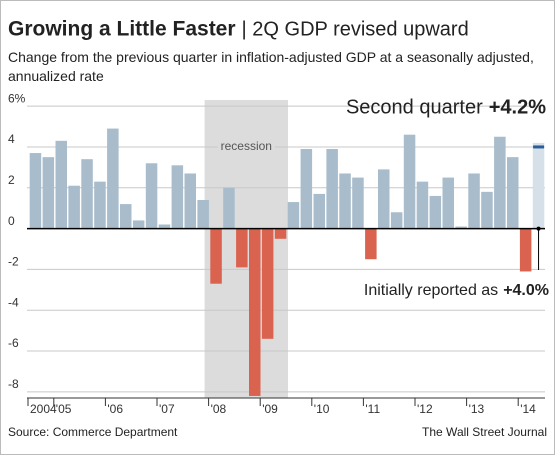 This screenshot has width=555, height=455. I want to click on initial-label: Initially reported as, so click(431, 290).